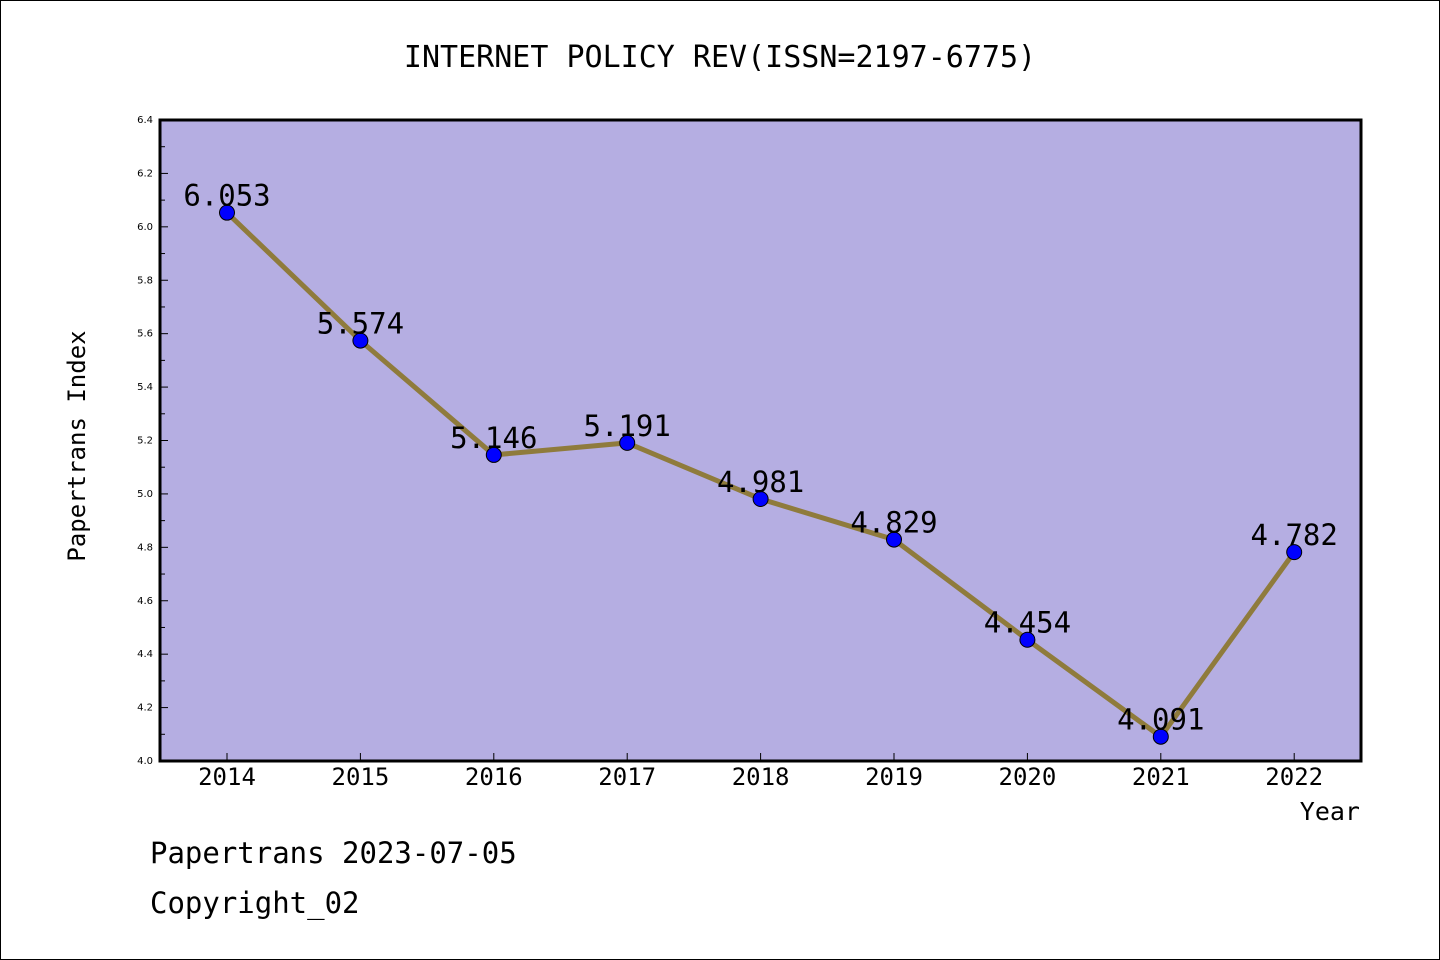  What do you see at coordinates (361, 777) in the screenshot?
I see `x-tick-label: 2015` at bounding box center [361, 777].